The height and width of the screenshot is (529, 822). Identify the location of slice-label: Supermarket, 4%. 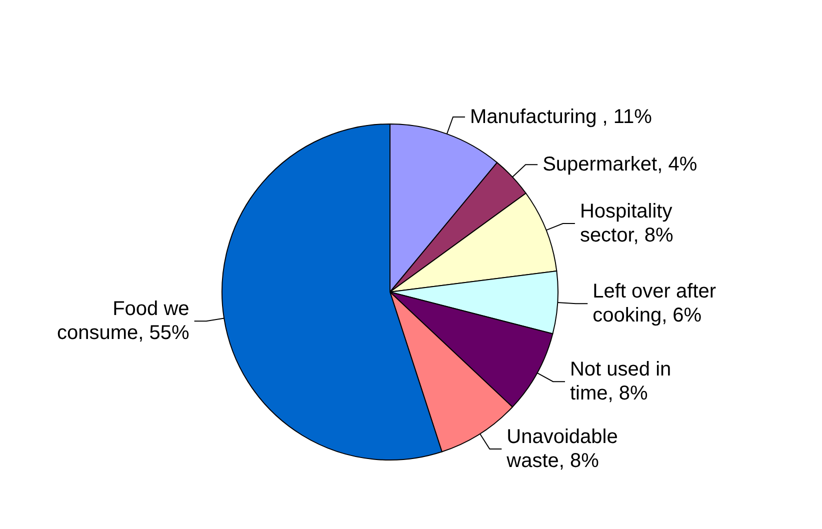
(620, 165).